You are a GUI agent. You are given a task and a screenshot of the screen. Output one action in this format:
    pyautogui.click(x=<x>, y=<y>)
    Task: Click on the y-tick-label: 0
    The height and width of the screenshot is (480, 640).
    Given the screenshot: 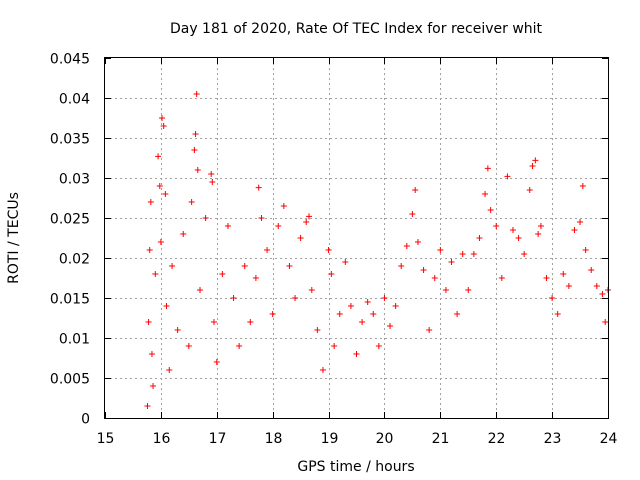 What is the action you would take?
    pyautogui.click(x=85, y=420)
    